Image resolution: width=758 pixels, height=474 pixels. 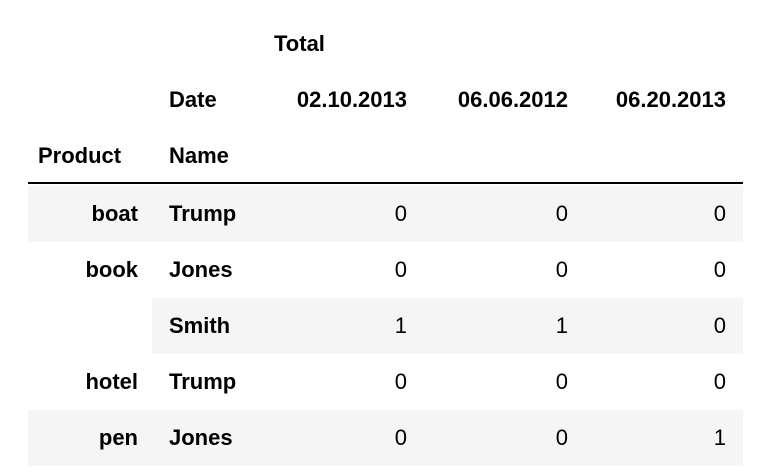 I want to click on row-product-label: boat, so click(x=114, y=213).